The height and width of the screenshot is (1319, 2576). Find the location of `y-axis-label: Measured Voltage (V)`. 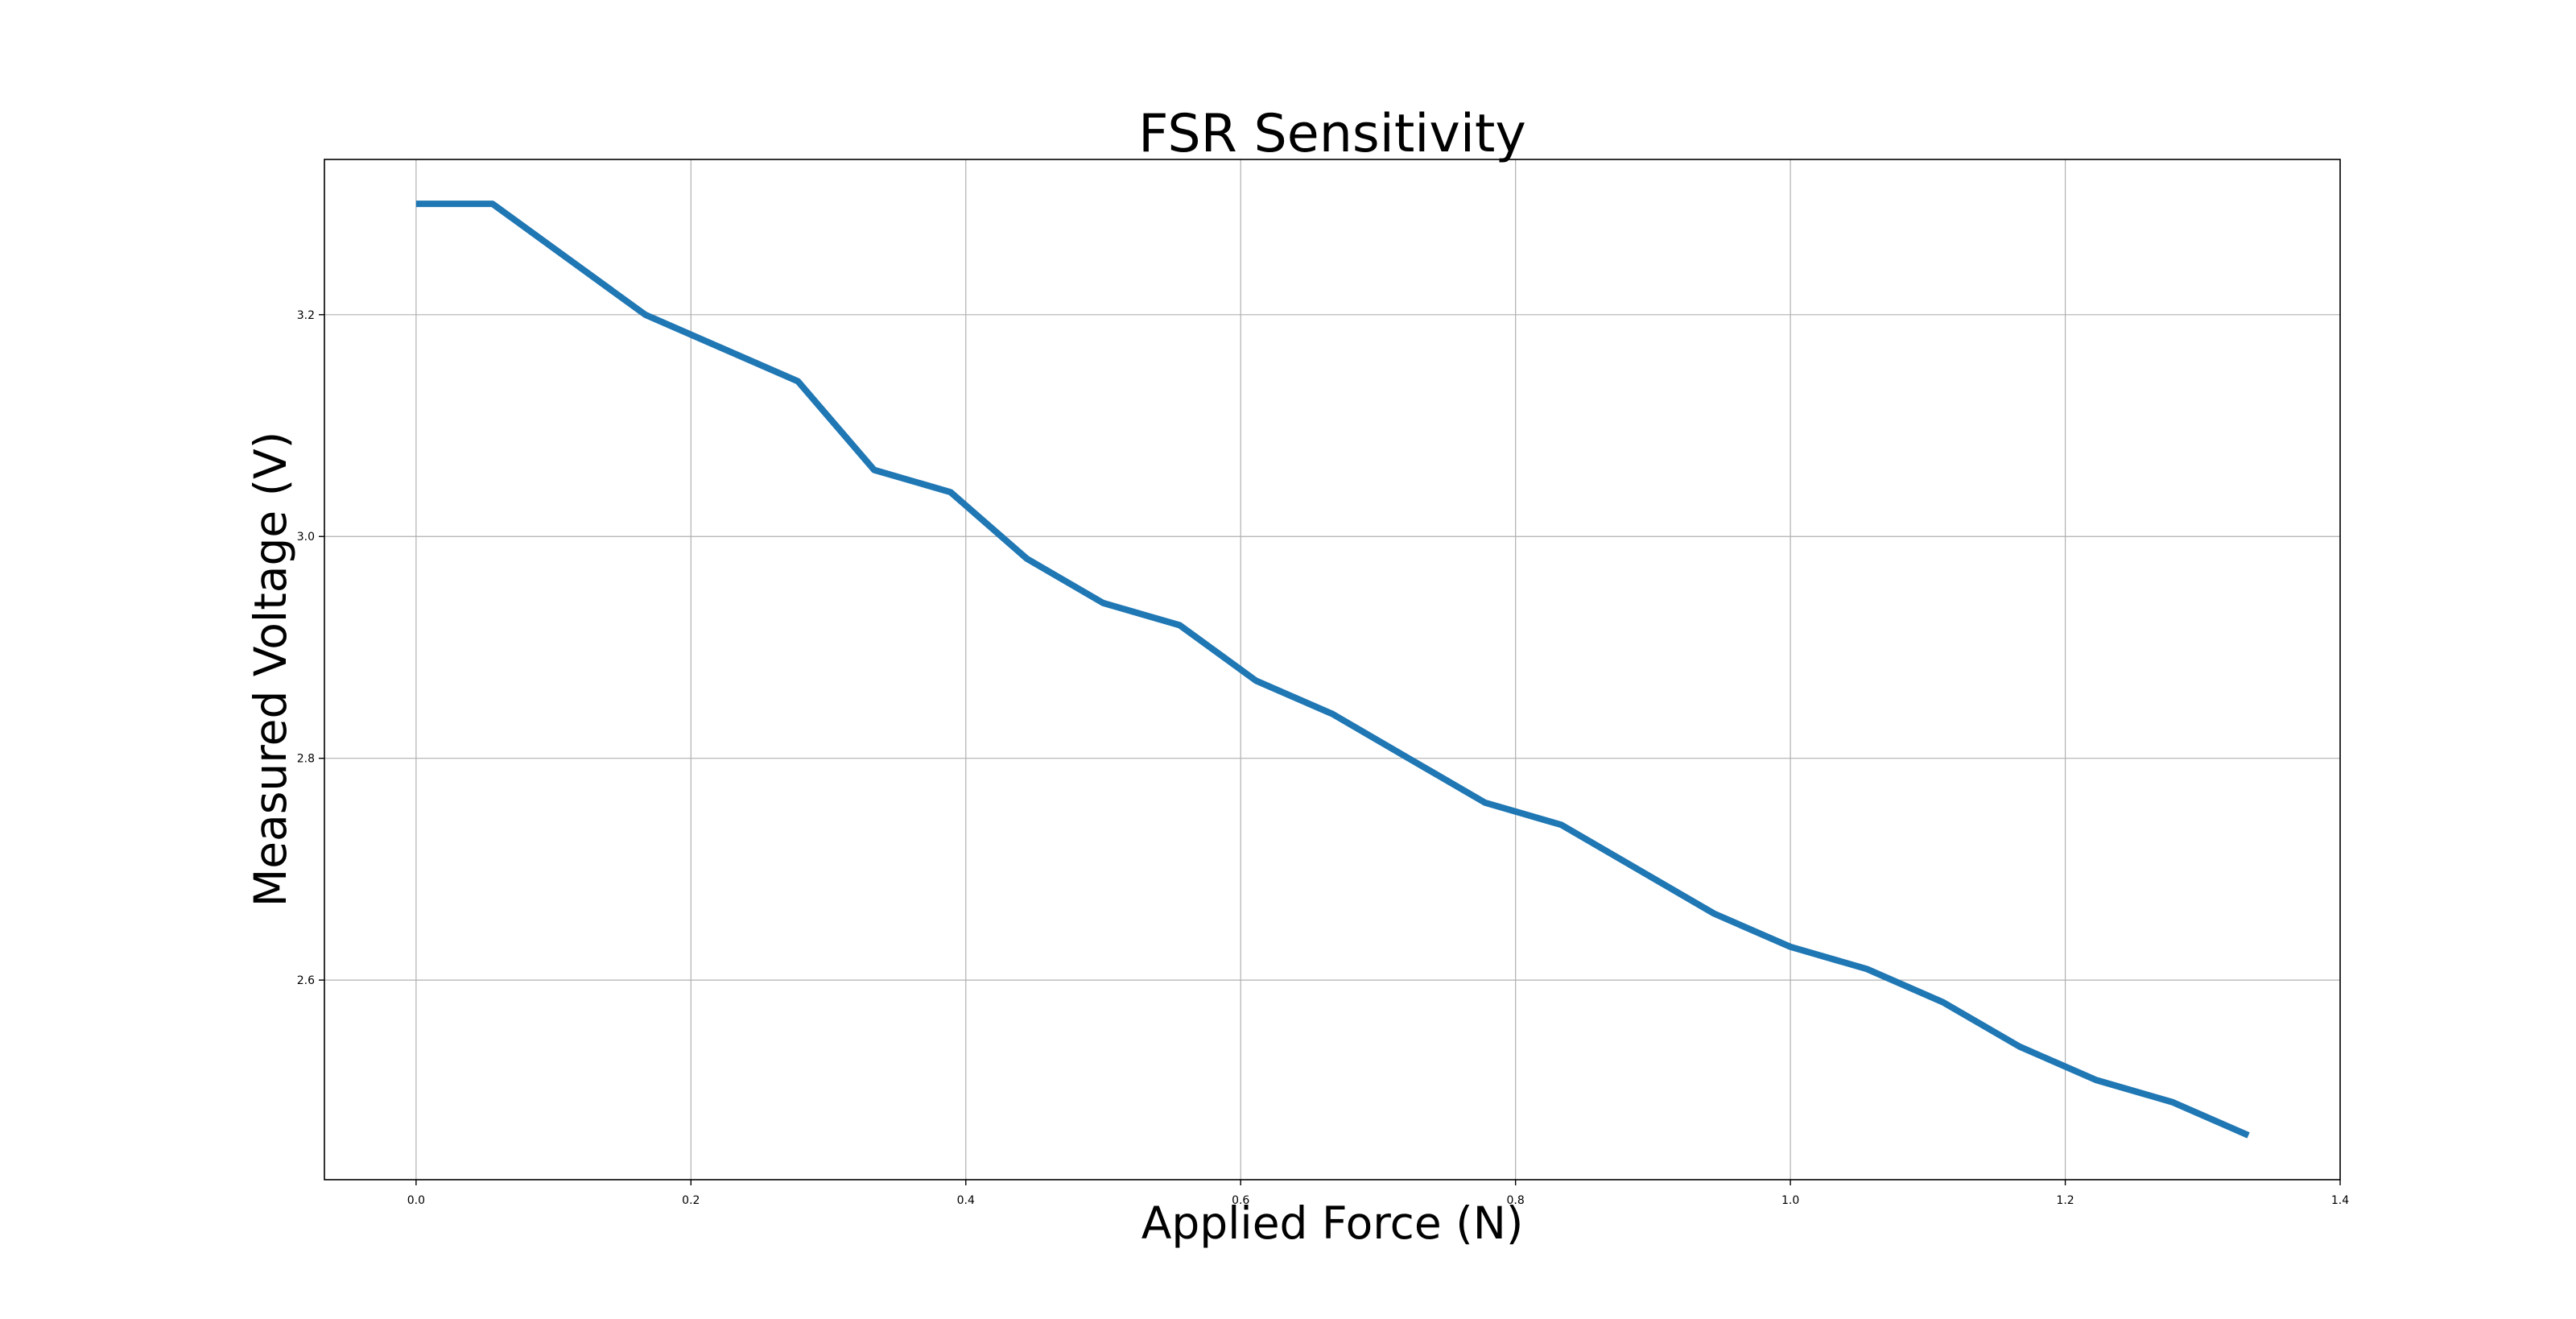

y-axis-label: Measured Voltage (V) is located at coordinates (270, 669).